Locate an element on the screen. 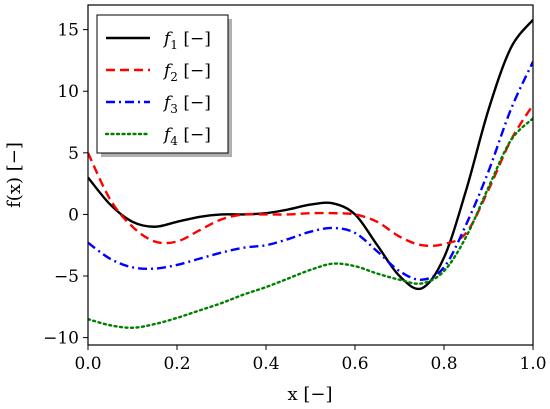 The image size is (550, 409). legend: f1 [−] f2 [−] f3 [−] f4 [−] is located at coordinates (164, 85).